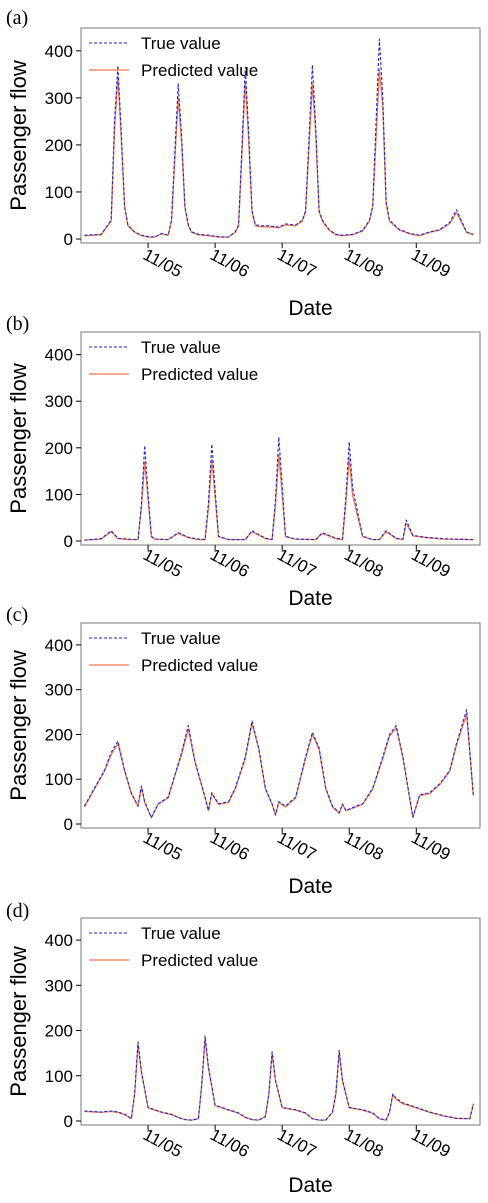  Describe the element at coordinates (17, 18) in the screenshot. I see `panel-letter: (a)` at that location.